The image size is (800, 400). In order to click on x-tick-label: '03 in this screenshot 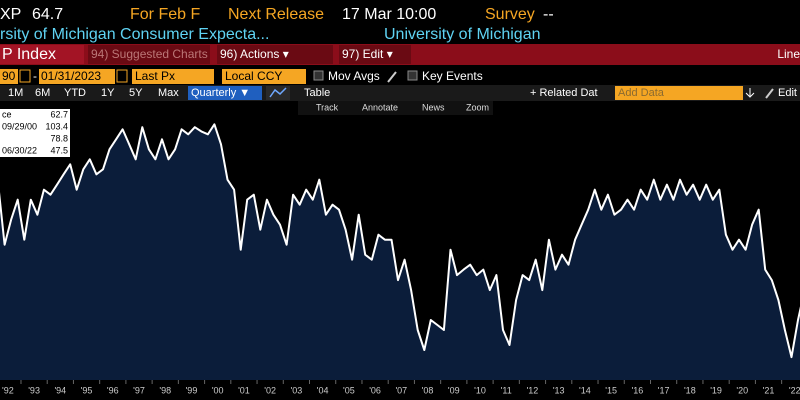, I will do `click(297, 390)`.